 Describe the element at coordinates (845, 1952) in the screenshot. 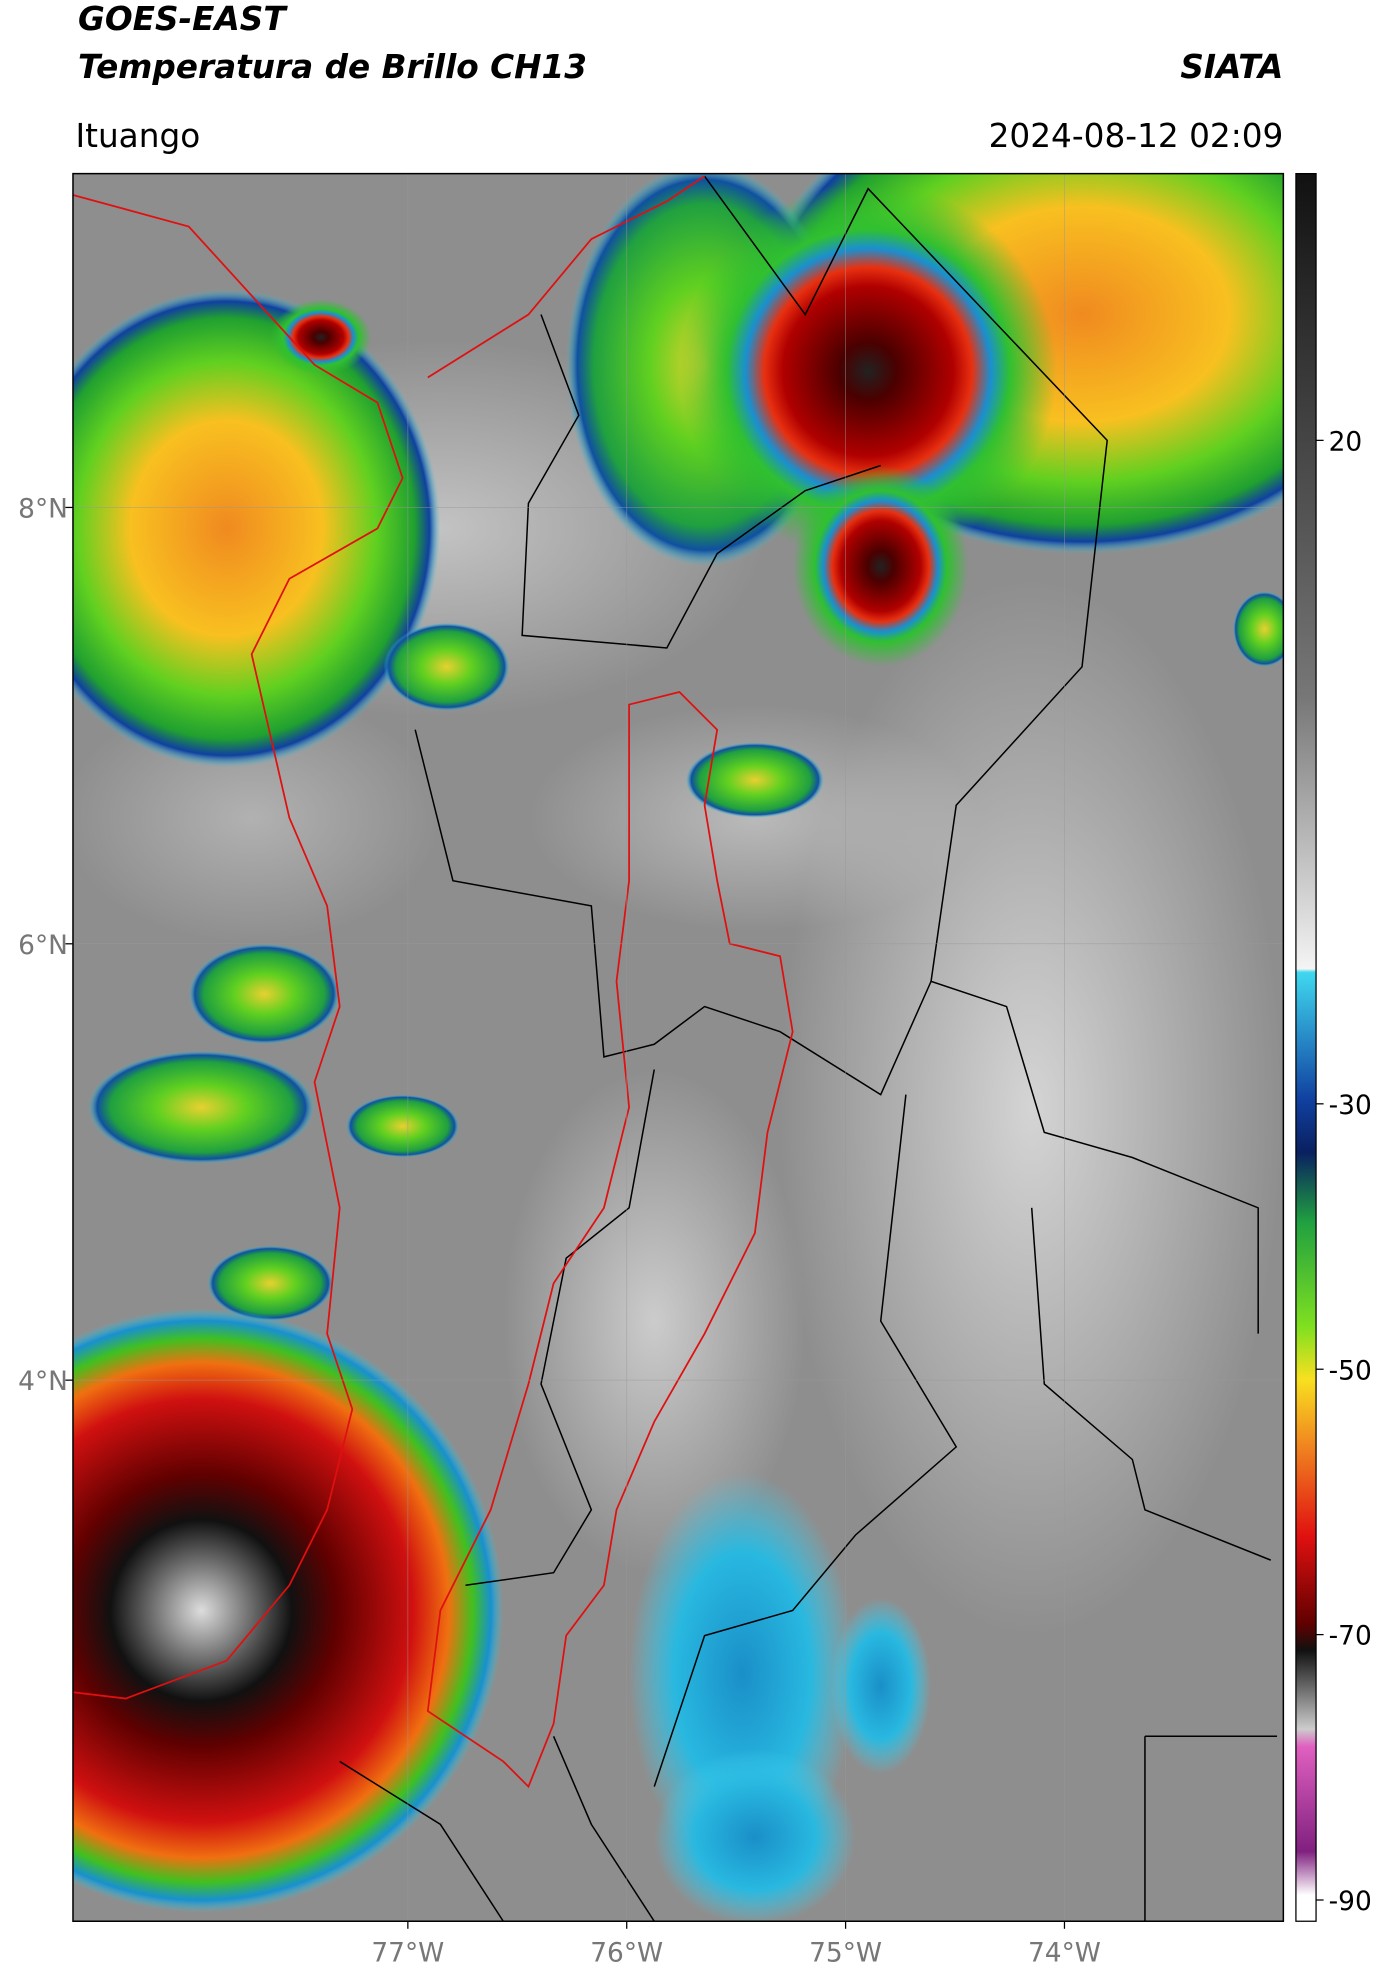

I see `x-tick-label: 75°W` at that location.